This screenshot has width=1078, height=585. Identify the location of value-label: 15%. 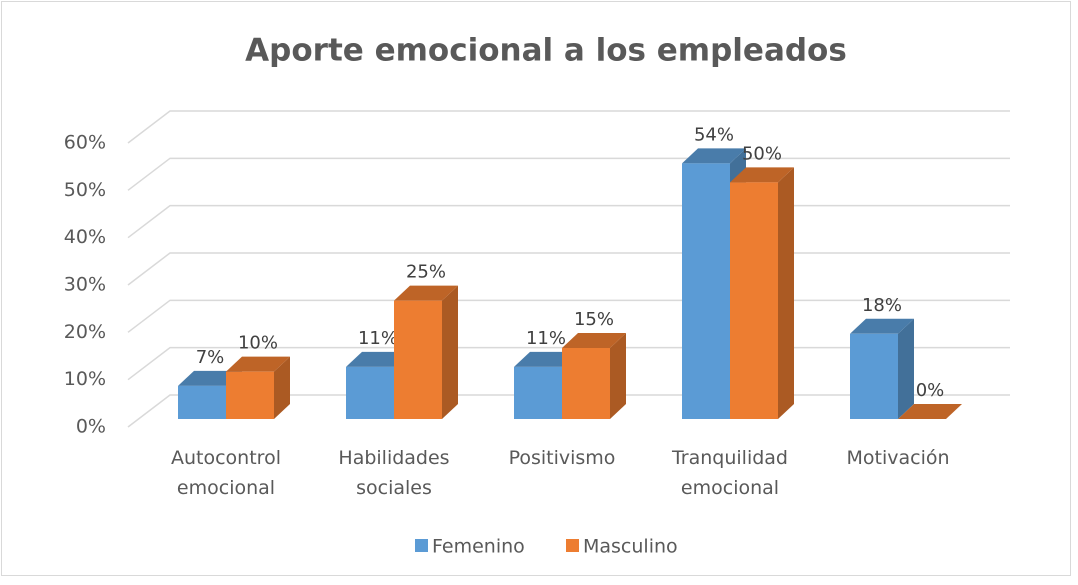
(594, 319).